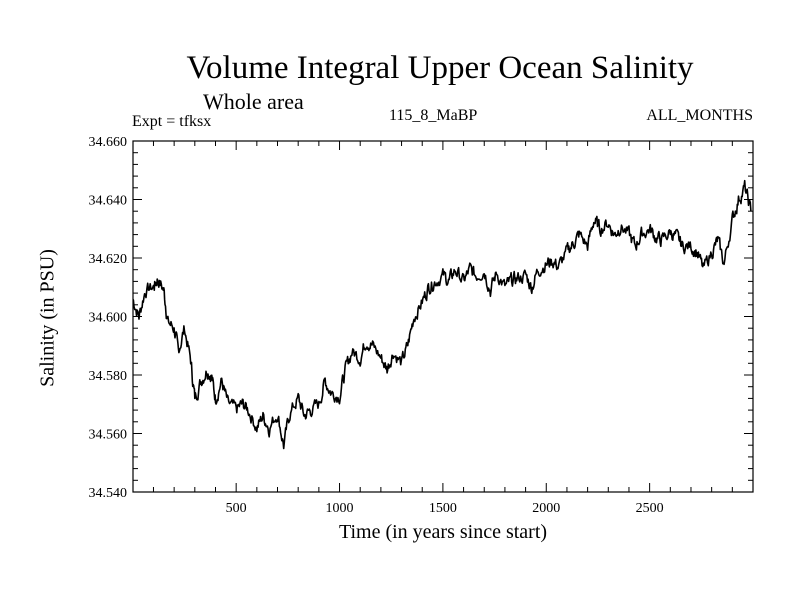 This screenshot has height=600, width=800. Describe the element at coordinates (108, 201) in the screenshot. I see `y-tick-label: 34.640` at that location.